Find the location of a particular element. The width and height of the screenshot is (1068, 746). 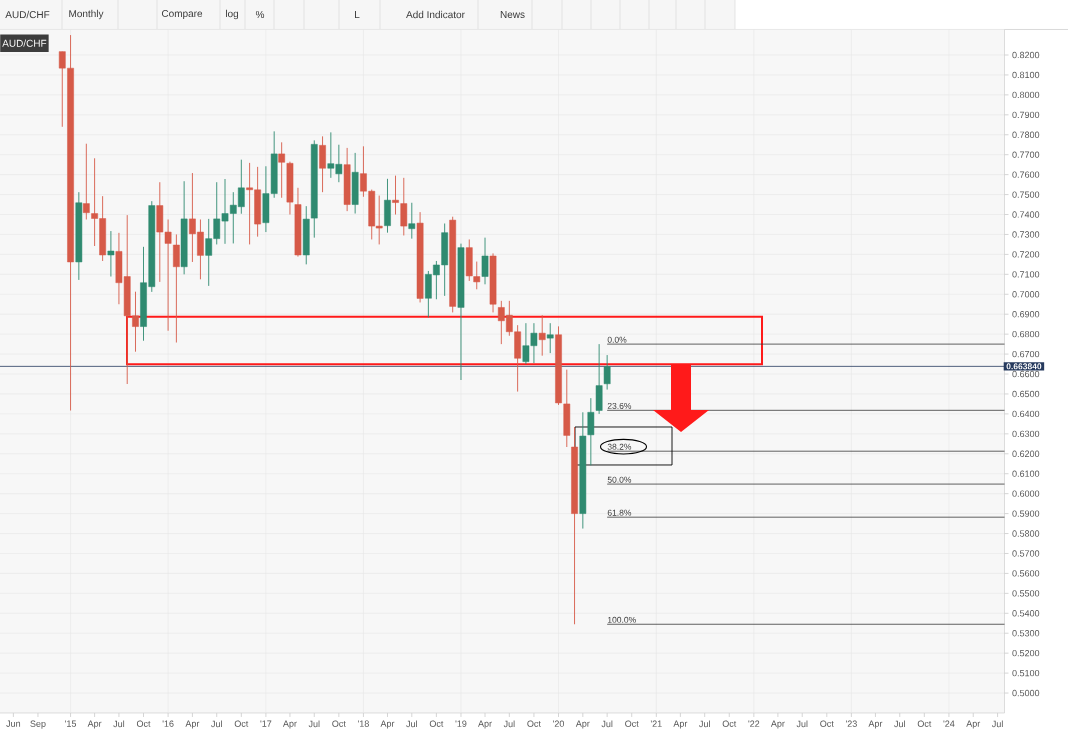

y-tick-label: 0.5000 is located at coordinates (1026, 693).